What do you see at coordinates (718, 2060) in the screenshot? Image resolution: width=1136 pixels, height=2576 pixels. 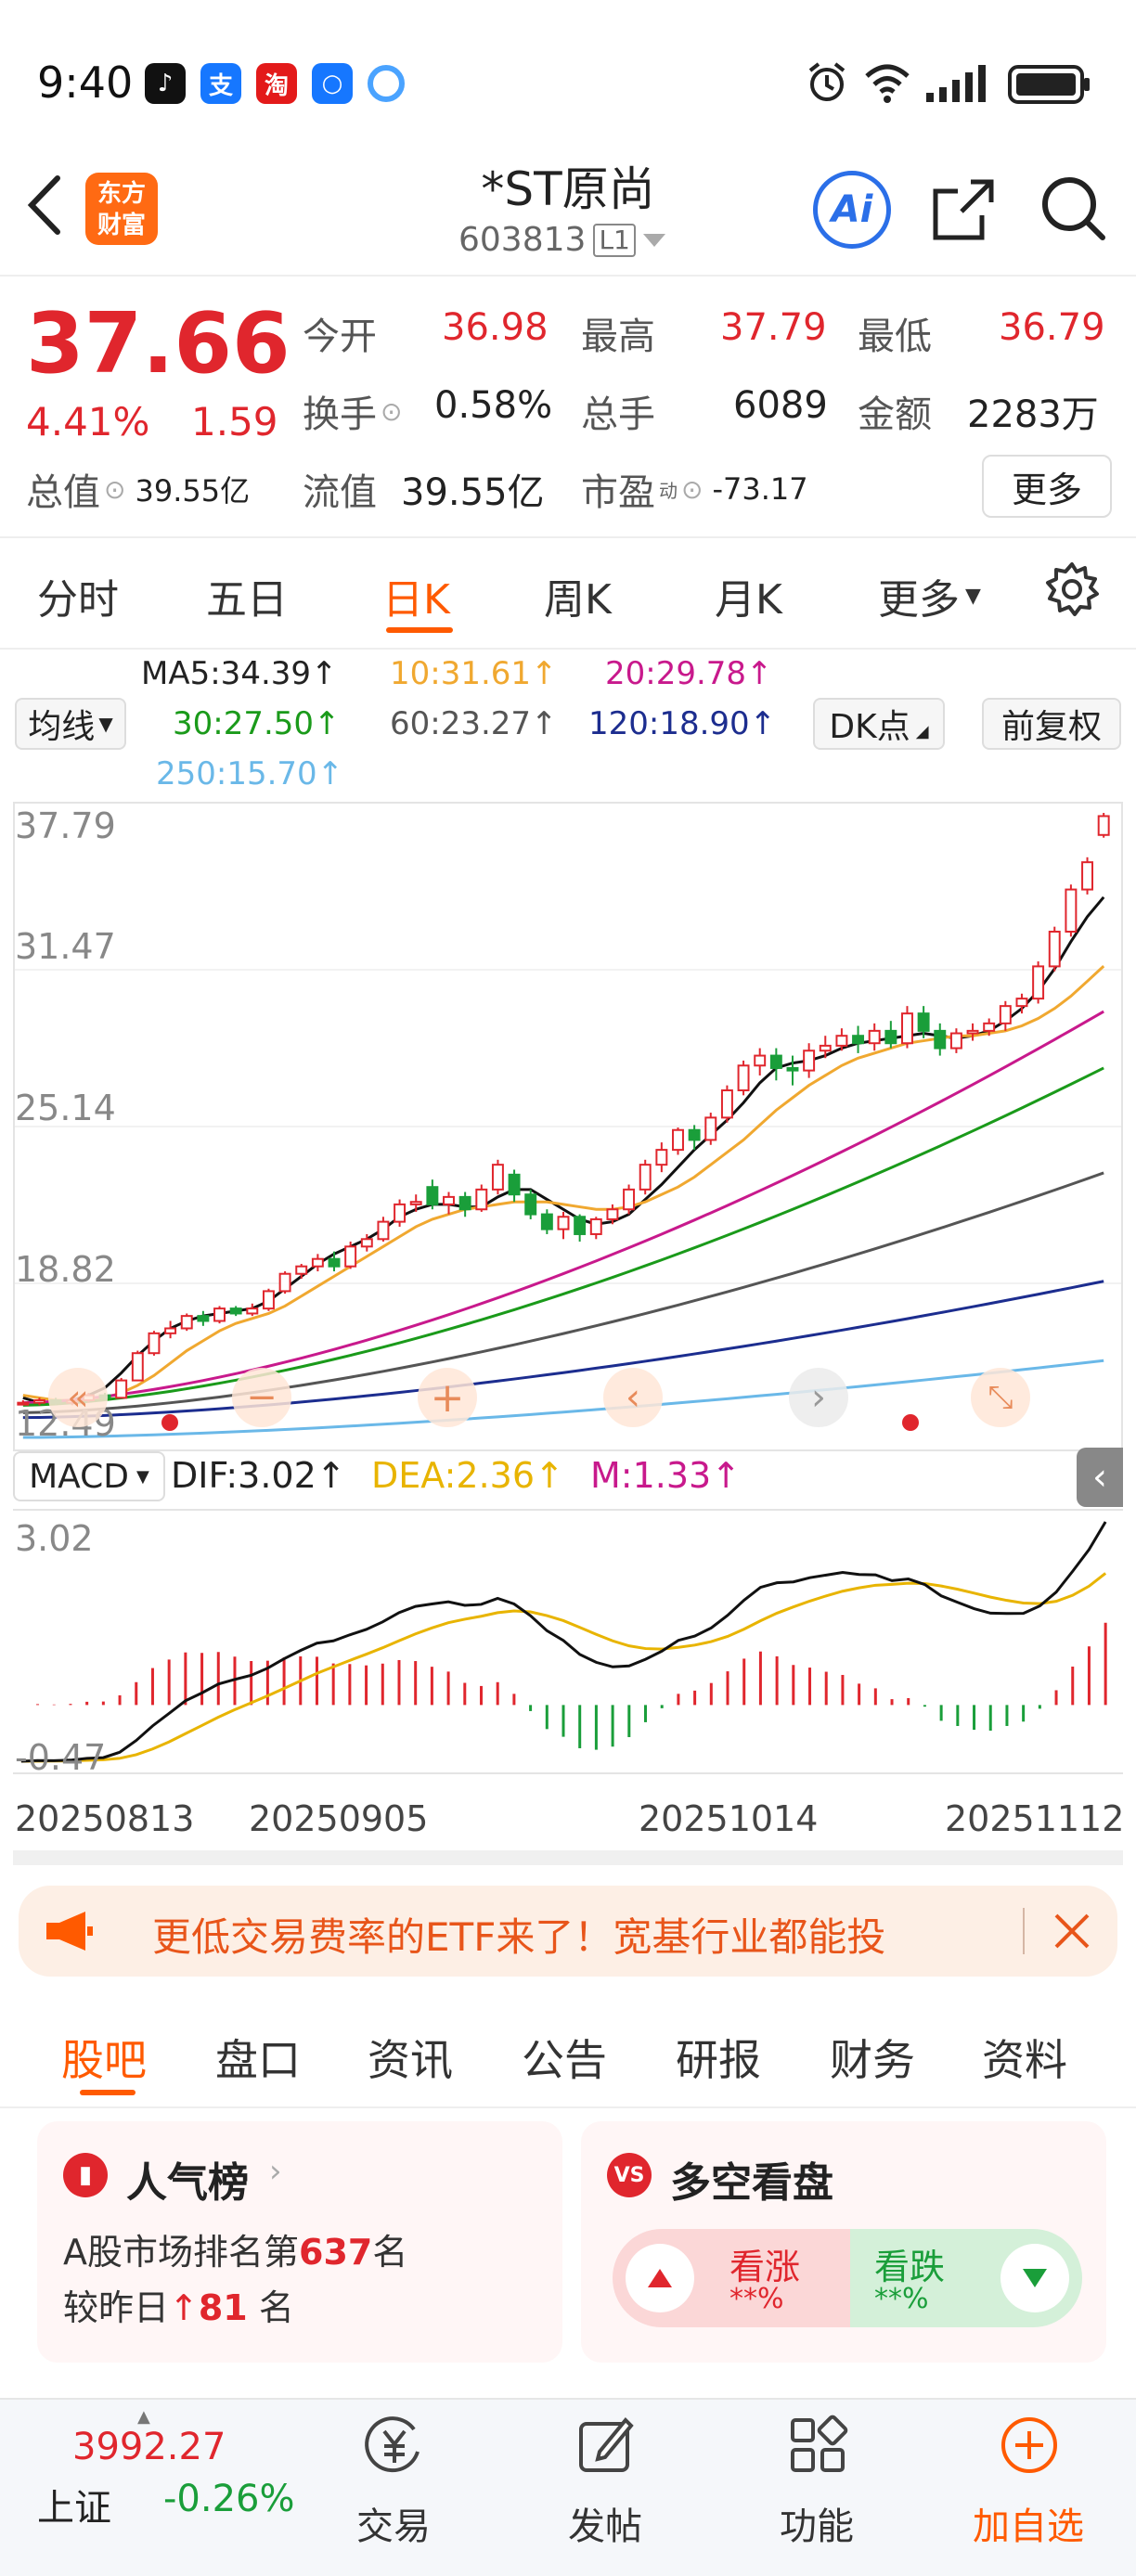 I see `tab-research: 研报` at bounding box center [718, 2060].